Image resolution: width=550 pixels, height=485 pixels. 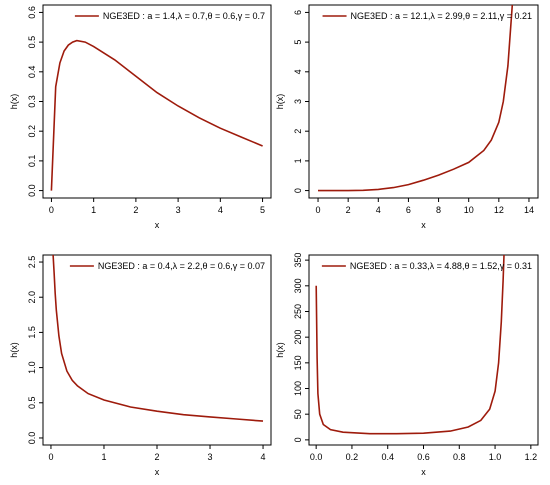 What do you see at coordinates (32, 131) in the screenshot?
I see `y-tick-label: 0.2` at bounding box center [32, 131].